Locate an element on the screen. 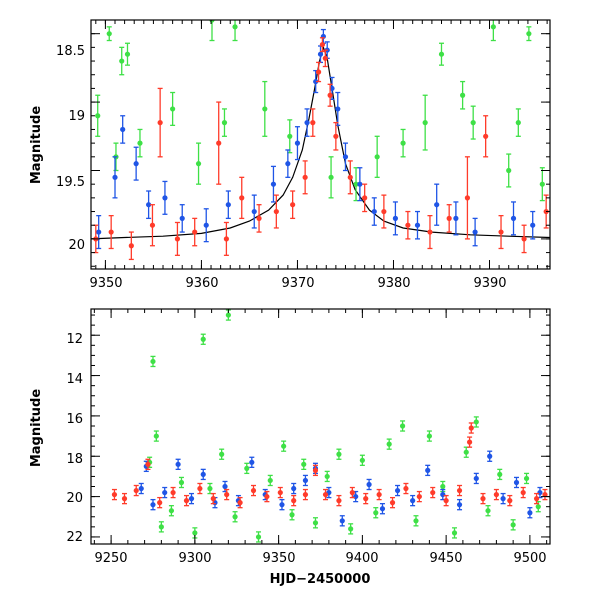 The height and width of the screenshot is (600, 600). top-ytick-label: 20 is located at coordinates (76, 245).